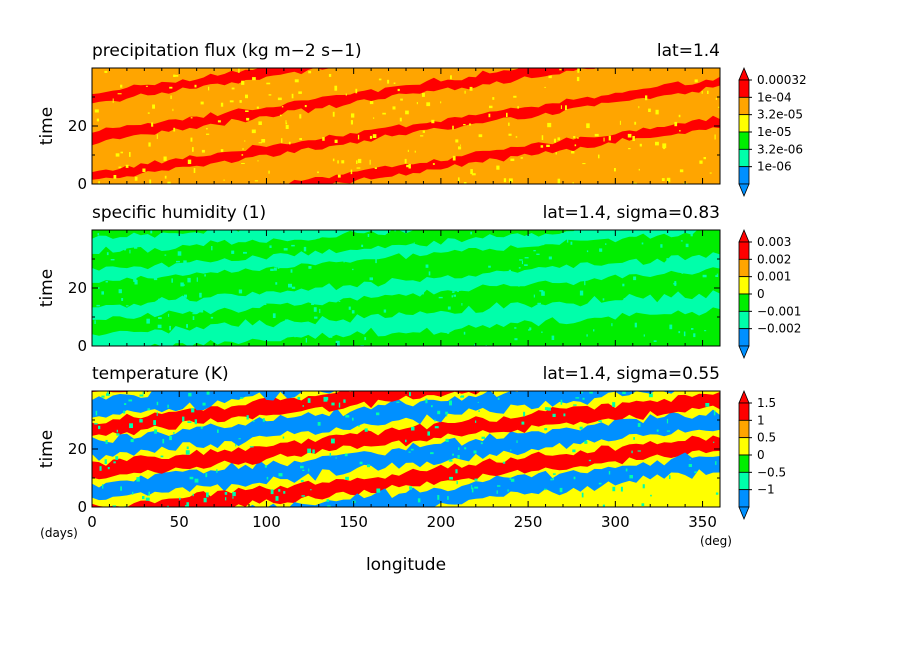 This screenshot has width=904, height=654. What do you see at coordinates (688, 51) in the screenshot?
I see `panel-subtitle: lat=1.4` at bounding box center [688, 51].